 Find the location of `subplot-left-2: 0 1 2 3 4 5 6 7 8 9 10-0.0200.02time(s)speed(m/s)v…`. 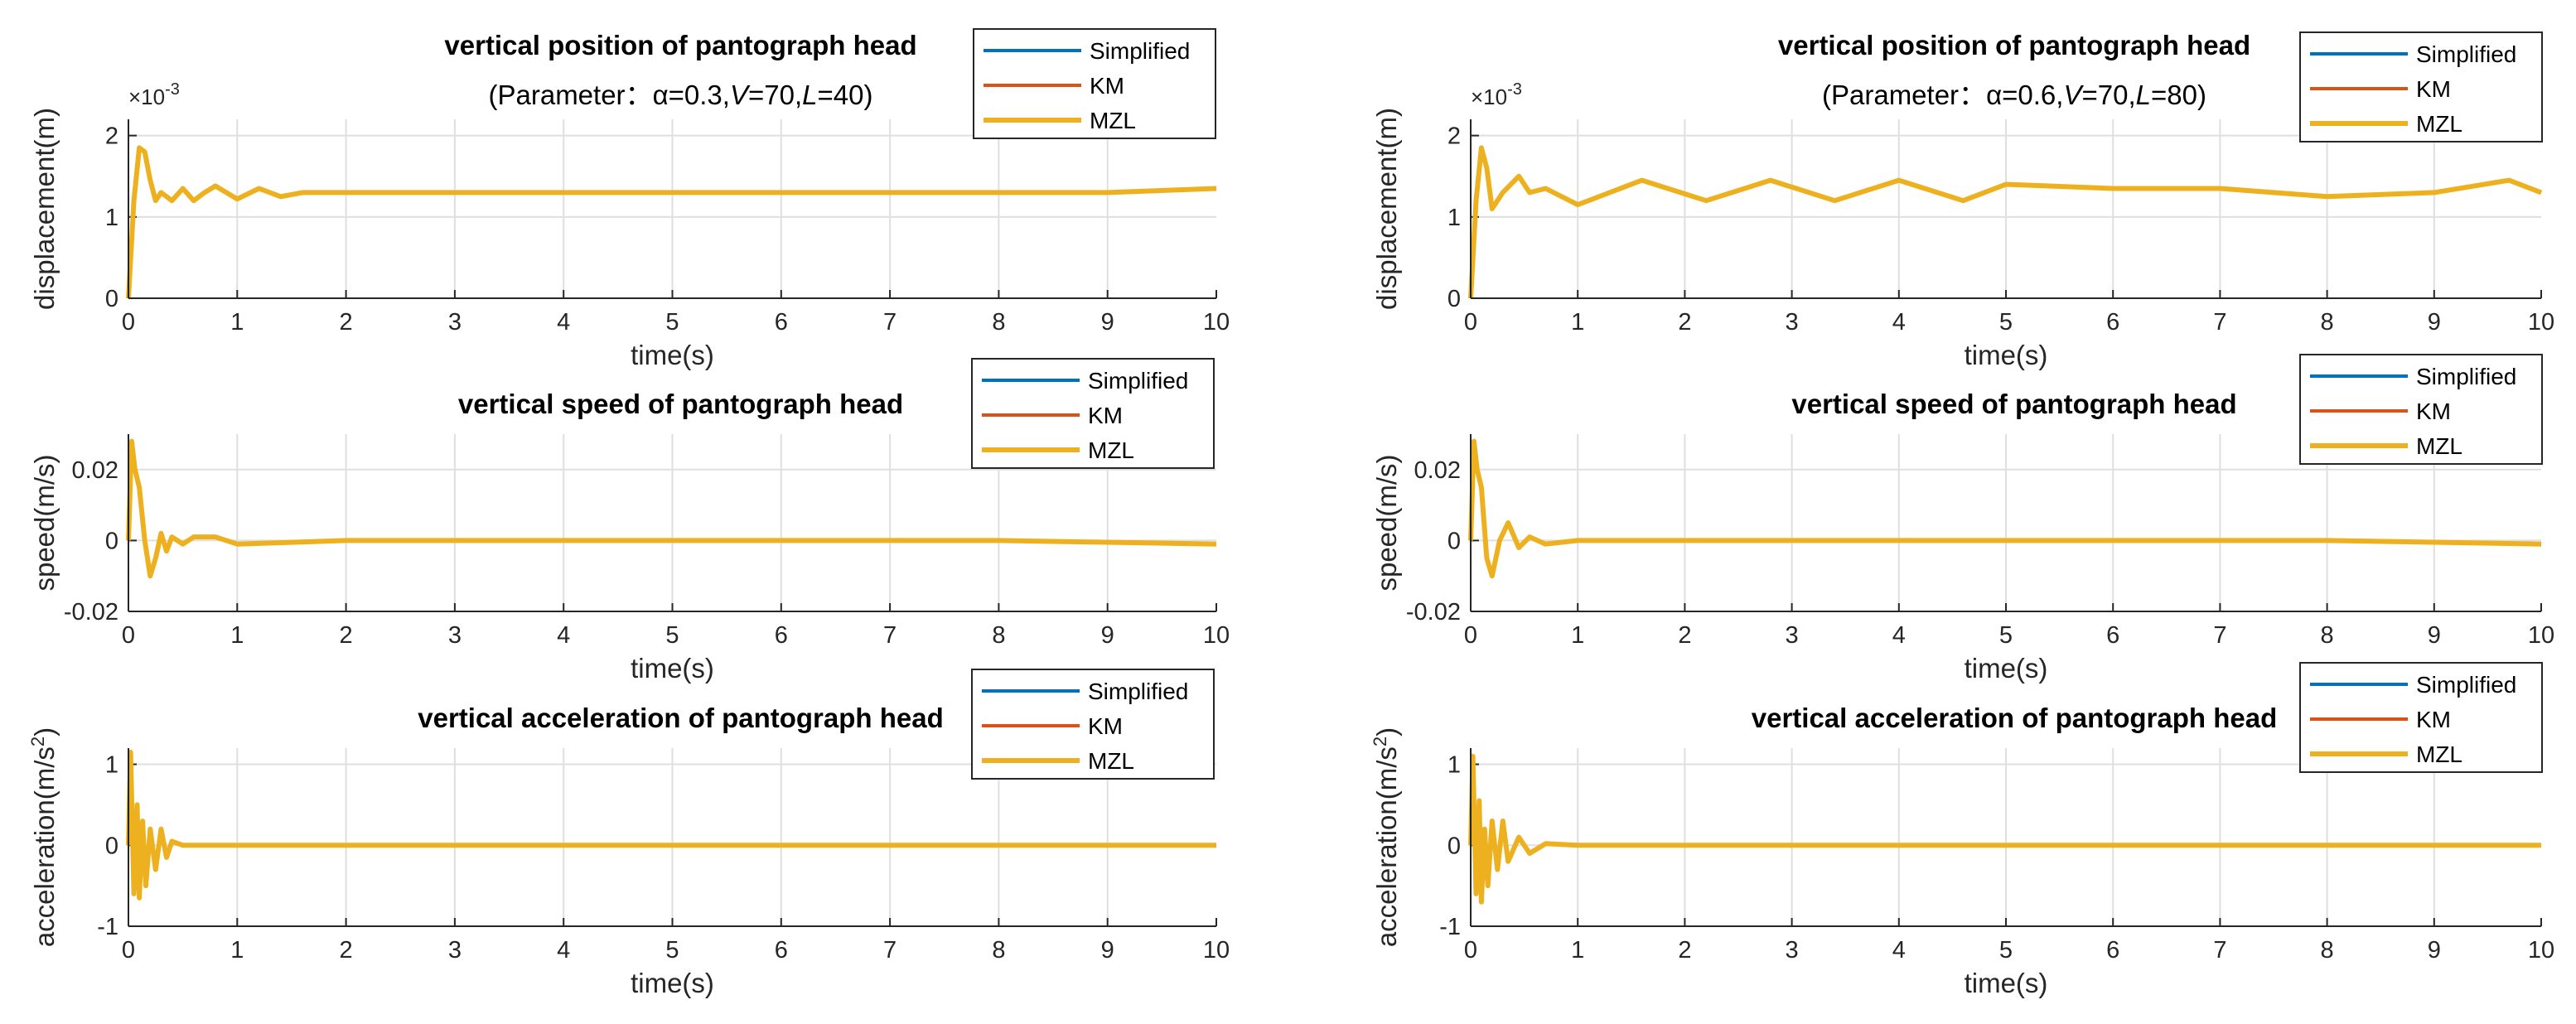

subplot-left-2: 0 1 2 3 4 5 6 7 8 9 10-0.0200.02time(s)speed(m/s)v… is located at coordinates (629, 520).